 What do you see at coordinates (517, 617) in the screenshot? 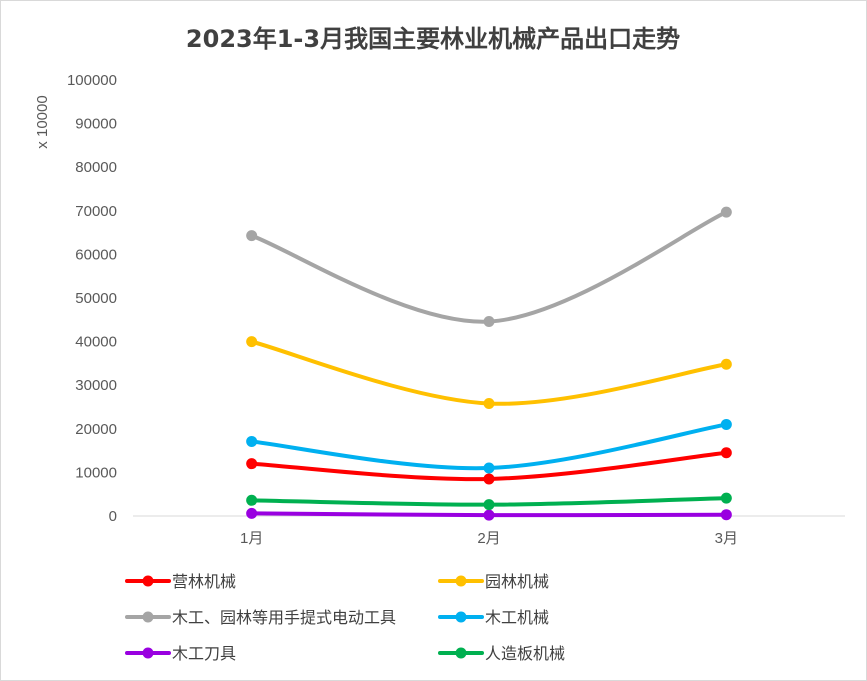
I see `legend-label: 木工机械` at bounding box center [517, 617].